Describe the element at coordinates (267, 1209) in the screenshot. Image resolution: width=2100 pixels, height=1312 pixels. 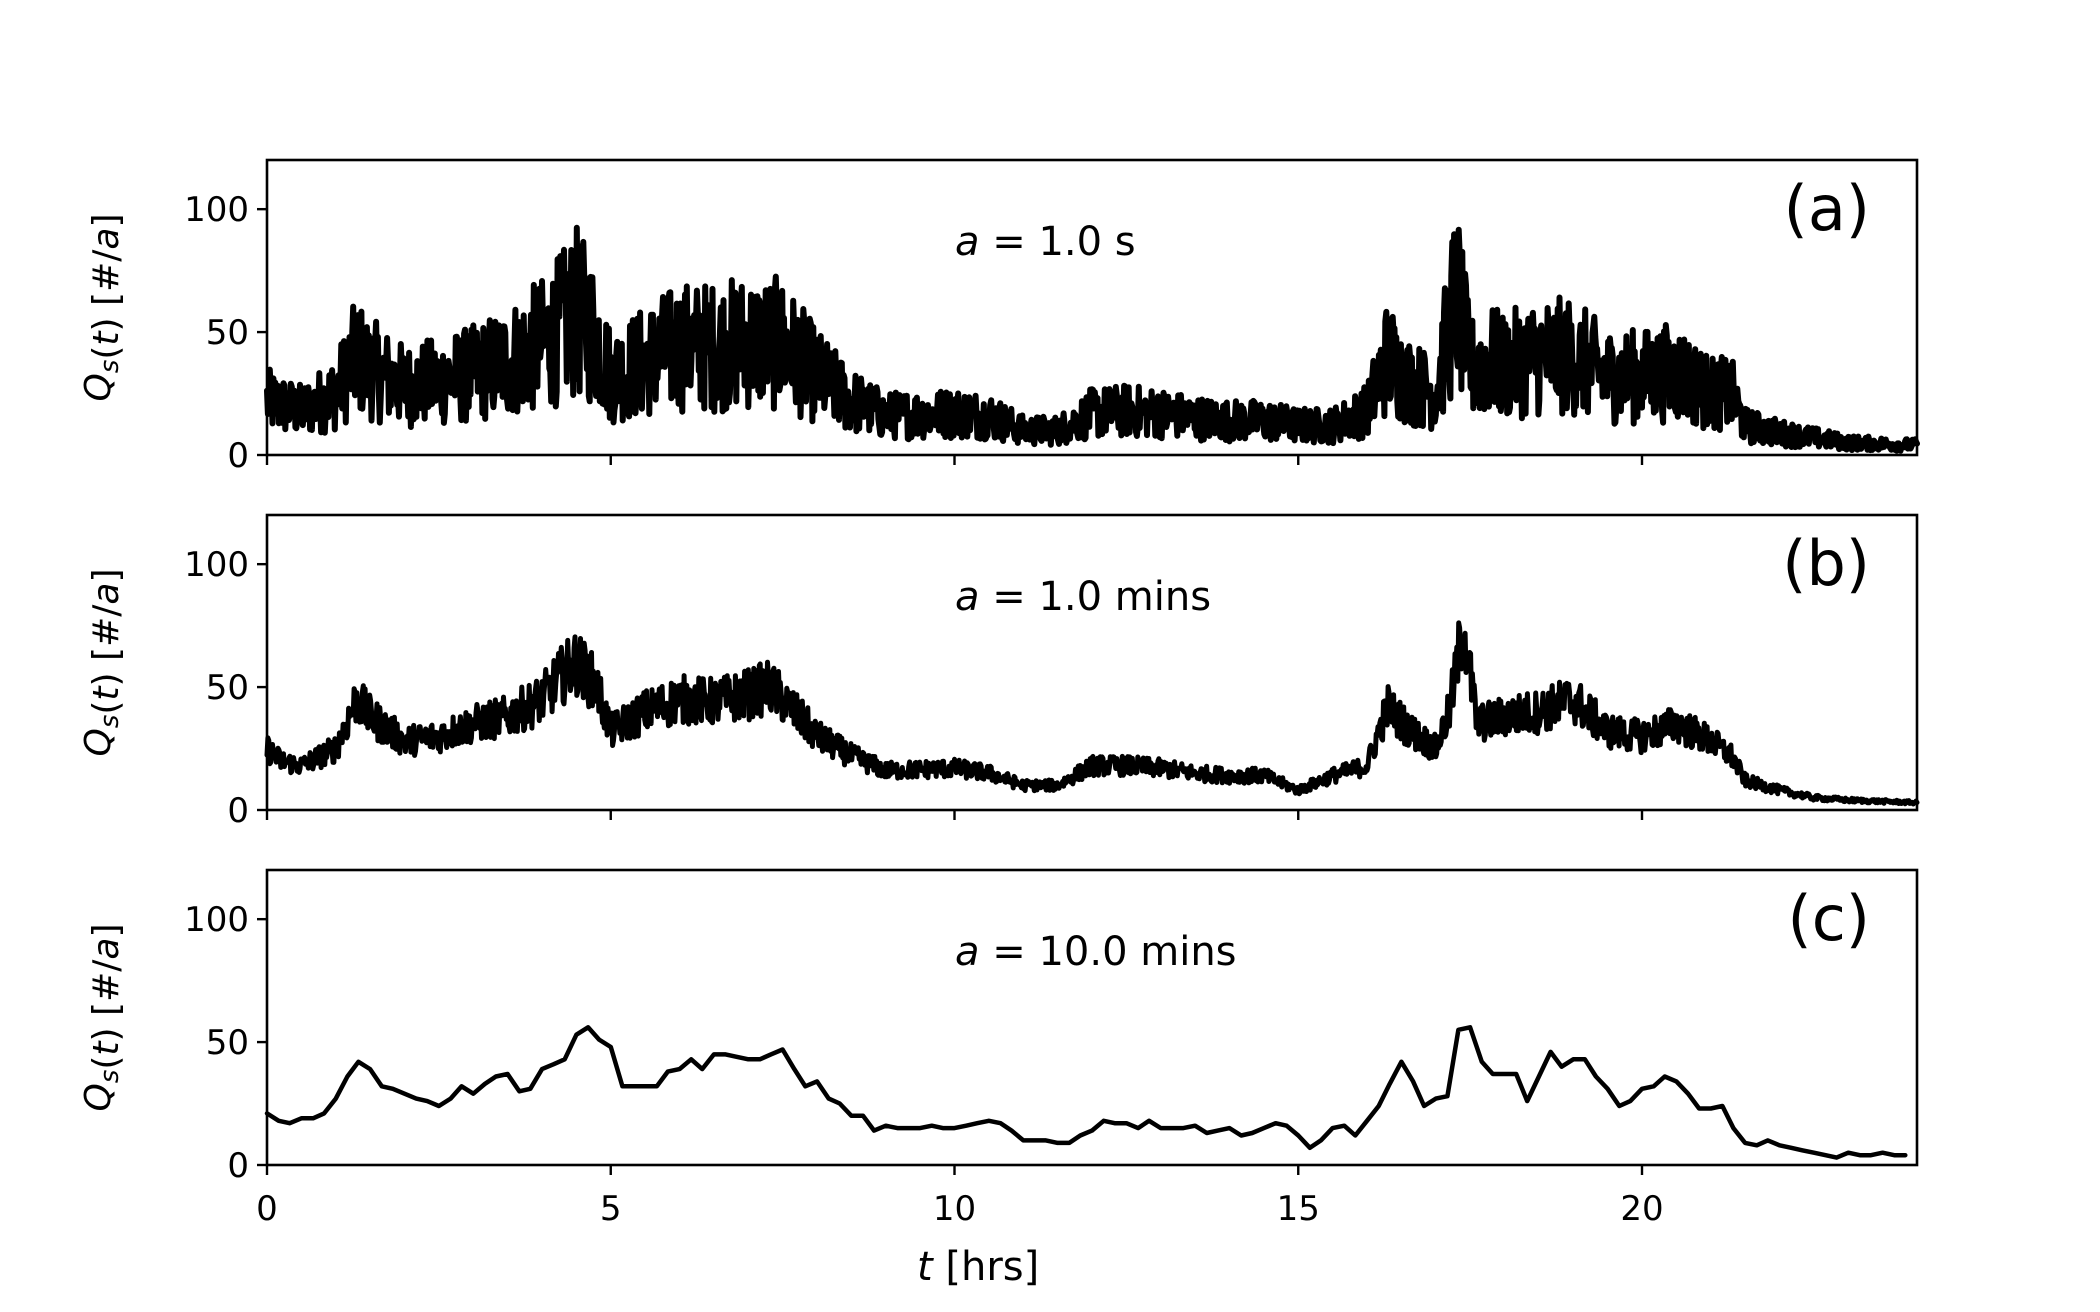
I see `x-tick-label: 0` at that location.